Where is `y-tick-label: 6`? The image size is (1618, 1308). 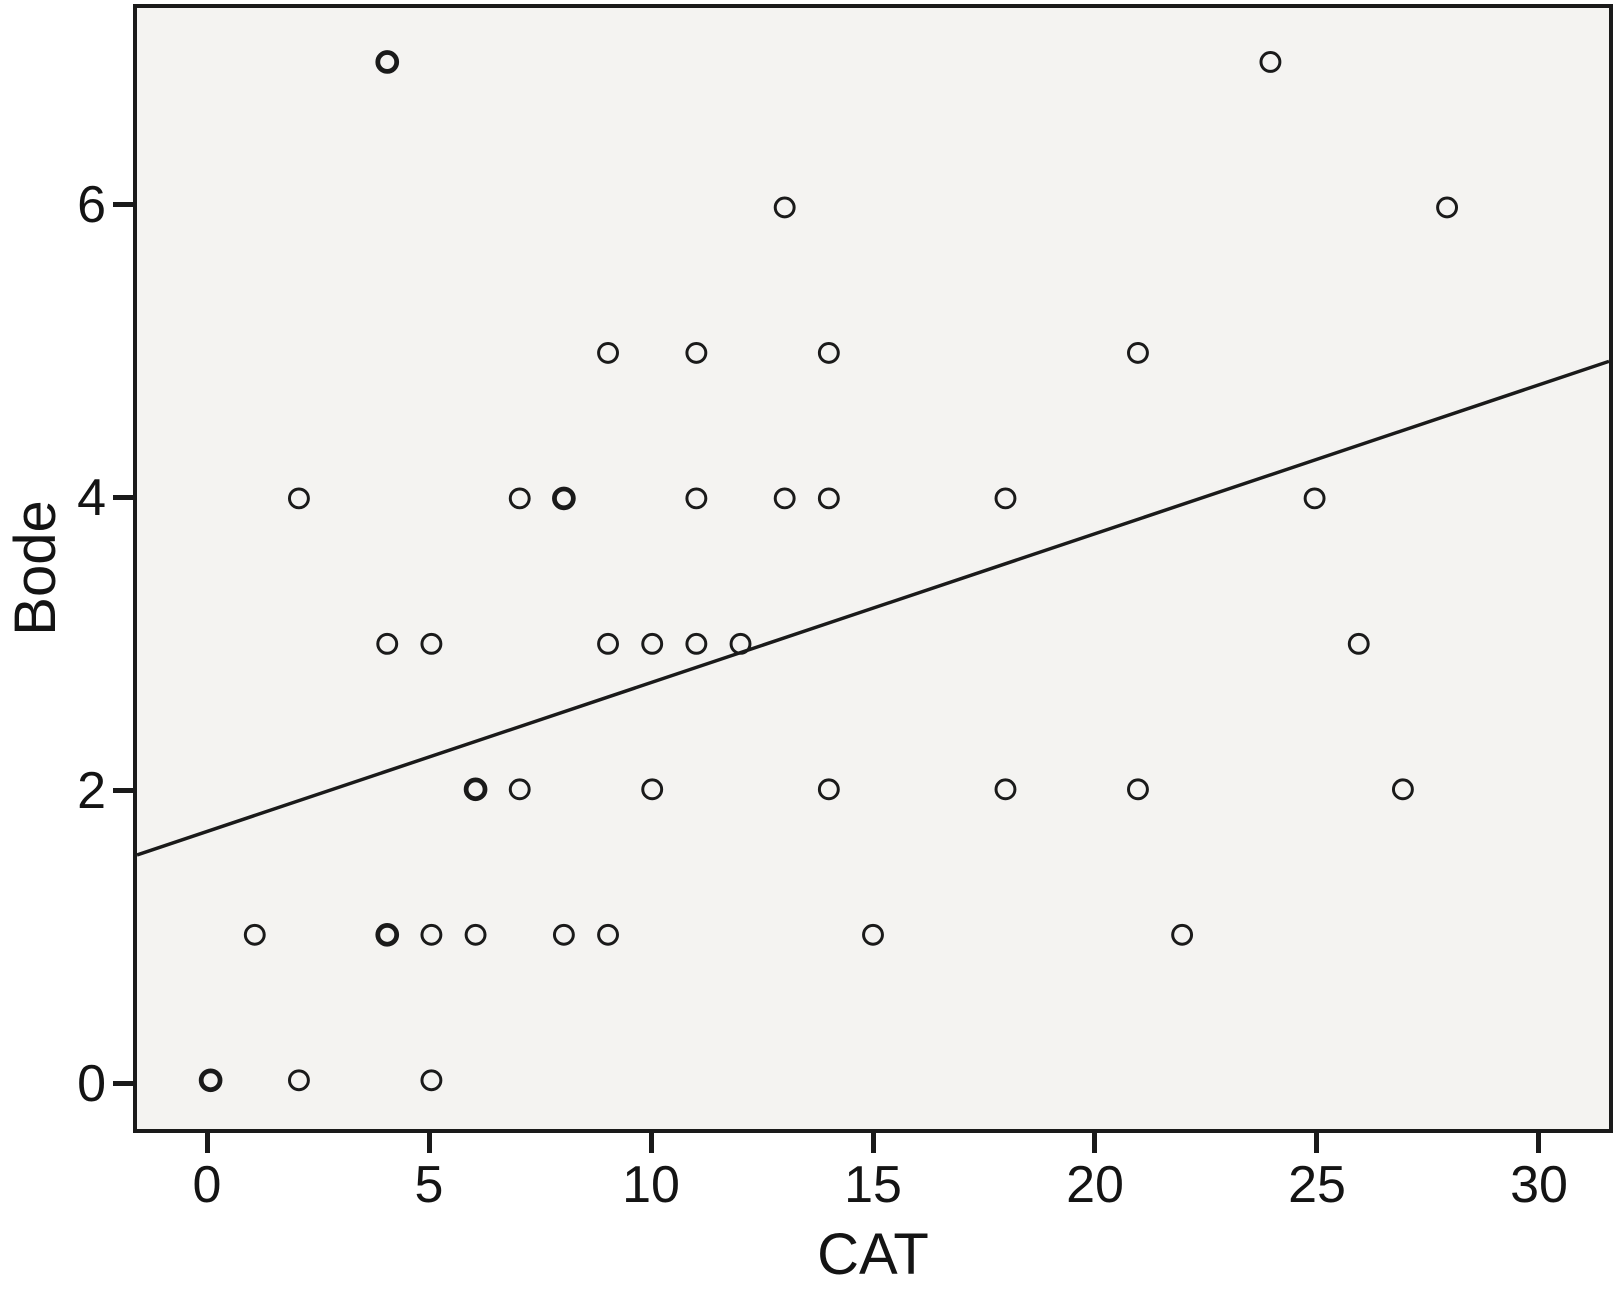
y-tick-label: 6 is located at coordinates (91, 204).